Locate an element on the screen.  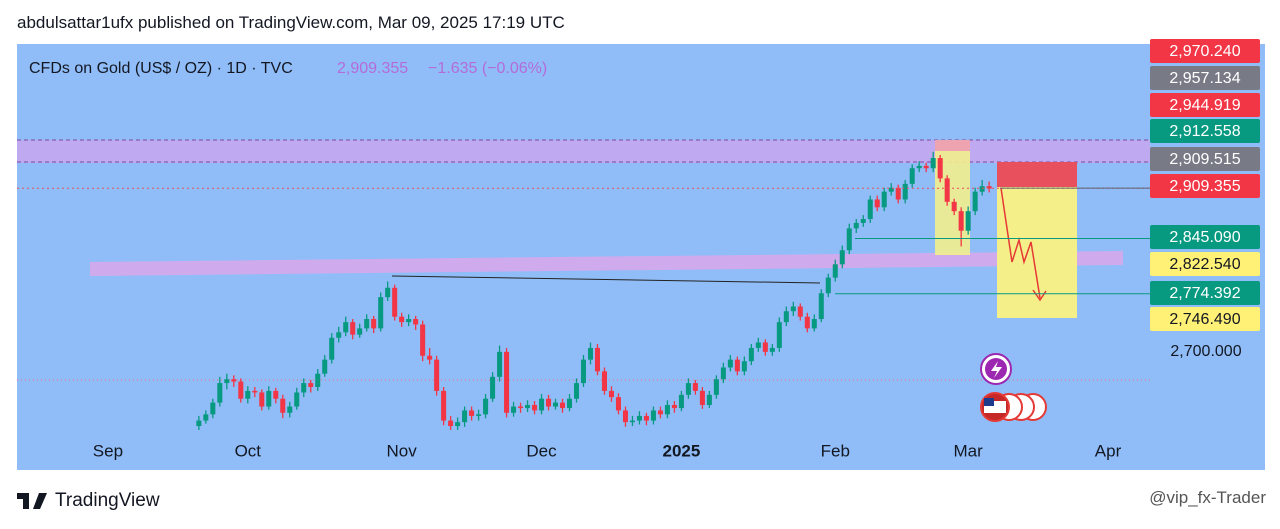
price-badge-label: 2,970.240 is located at coordinates (1204, 51).